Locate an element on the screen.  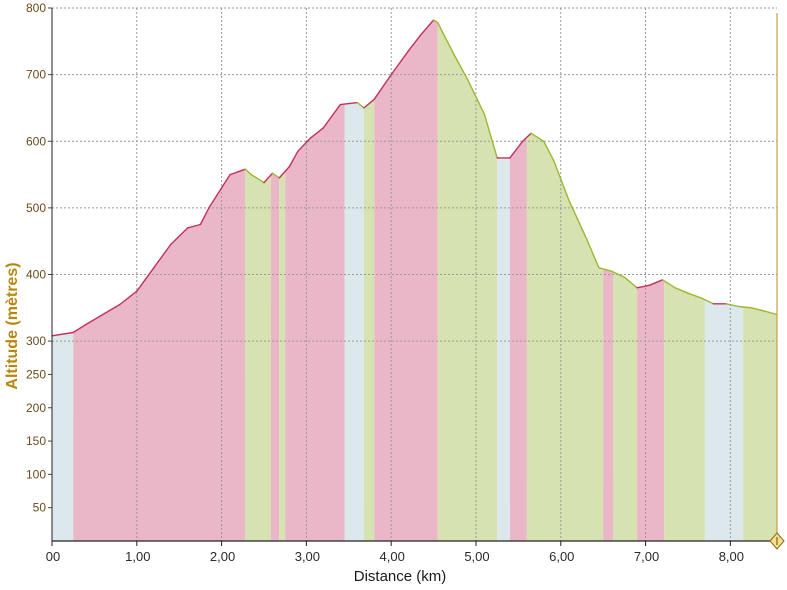
x-tick-label-1: 1,00 is located at coordinates (137, 556).